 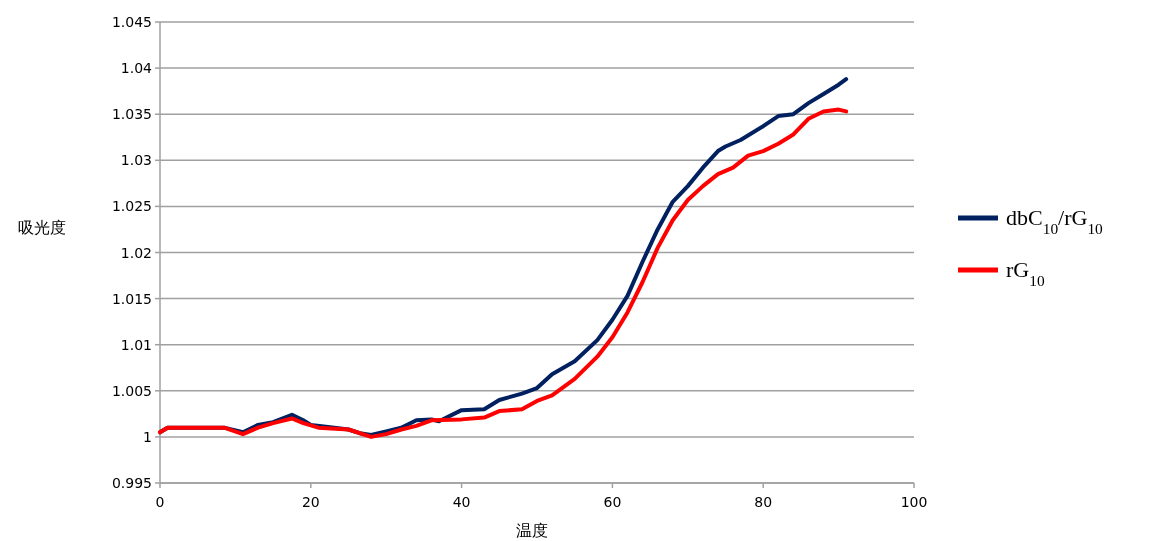 I want to click on x-tick-label: 60, so click(x=612, y=502).